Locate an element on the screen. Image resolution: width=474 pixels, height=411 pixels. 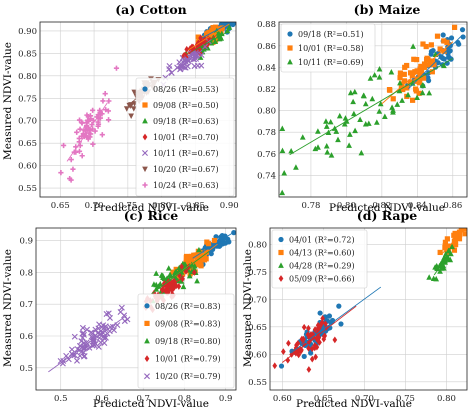
legend-label: 10/01 (R²=0.58) is located at coordinates (331, 48).